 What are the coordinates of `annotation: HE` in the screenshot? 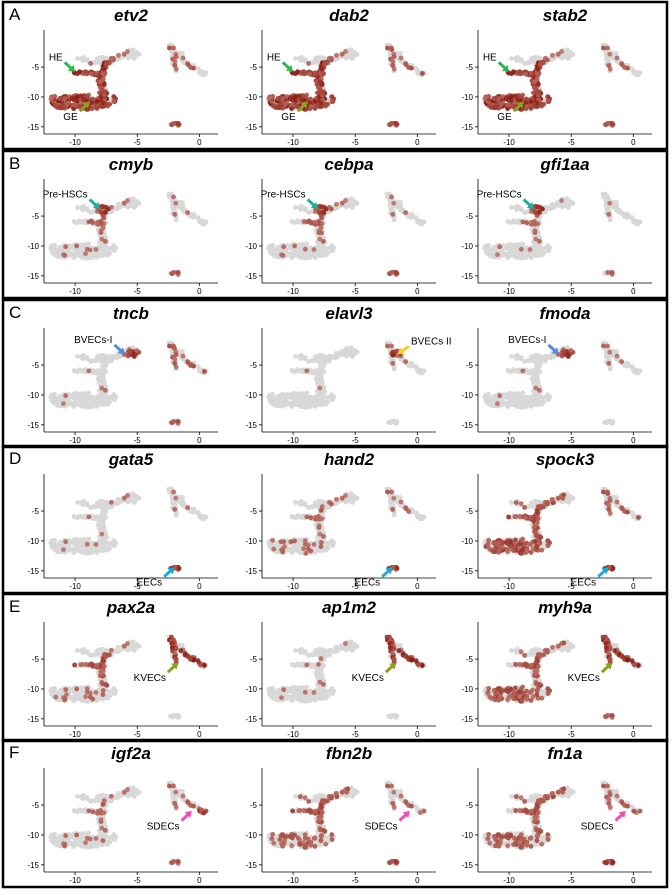 It's located at (62, 62).